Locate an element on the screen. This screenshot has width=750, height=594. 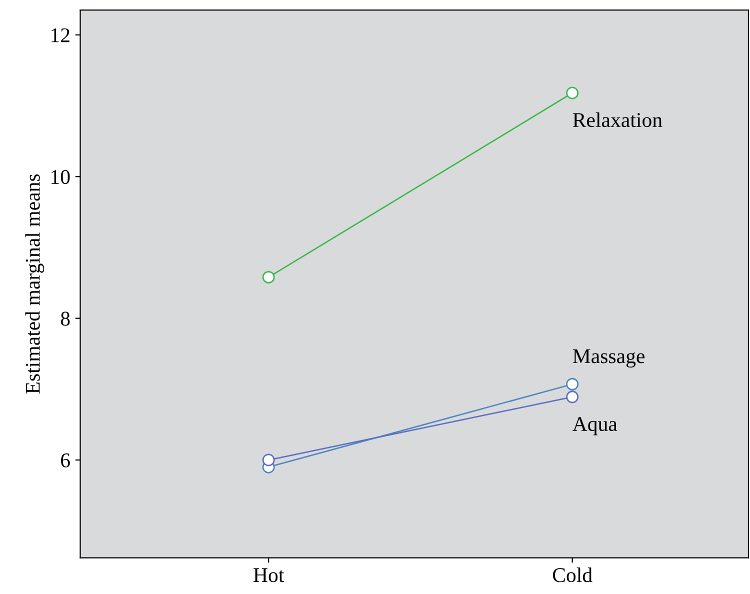
y-tick-label: 6 is located at coordinates (65, 460).